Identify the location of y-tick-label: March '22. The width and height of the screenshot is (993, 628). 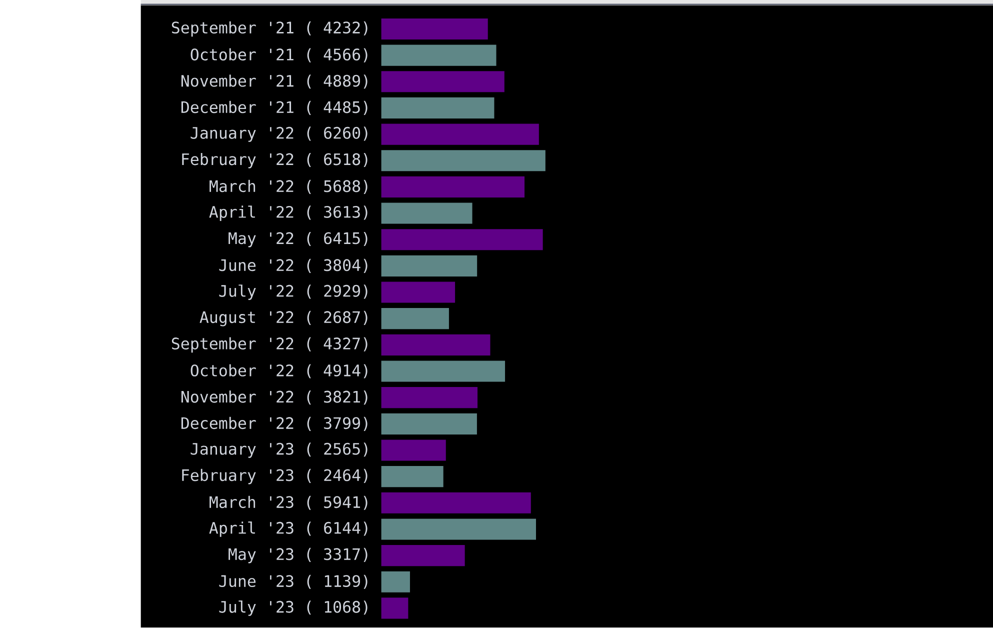
(252, 186).